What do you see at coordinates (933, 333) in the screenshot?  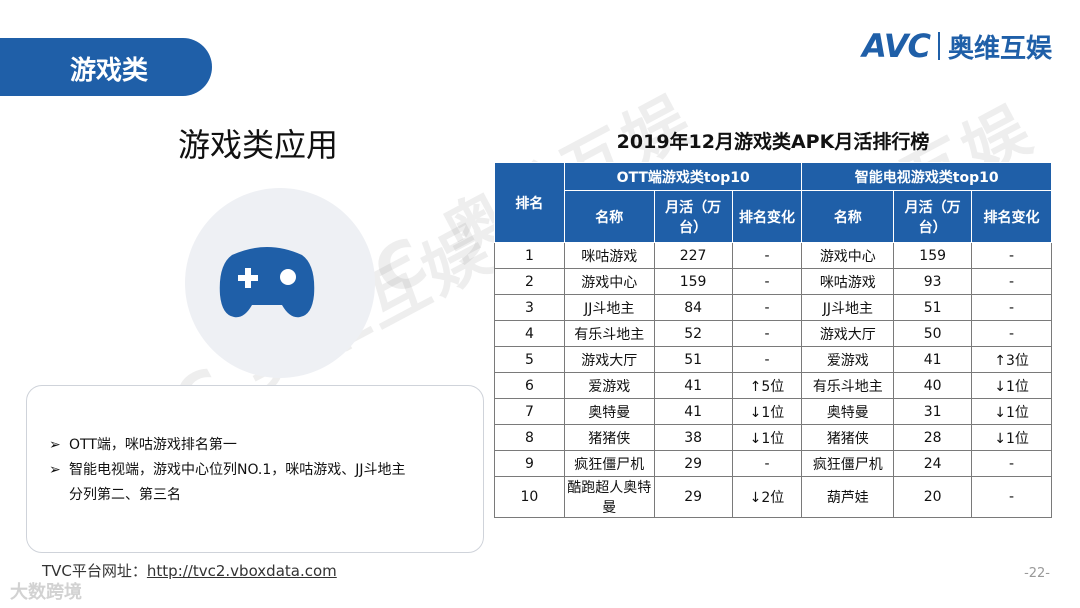 I see `tv-mau-cell: 50` at bounding box center [933, 333].